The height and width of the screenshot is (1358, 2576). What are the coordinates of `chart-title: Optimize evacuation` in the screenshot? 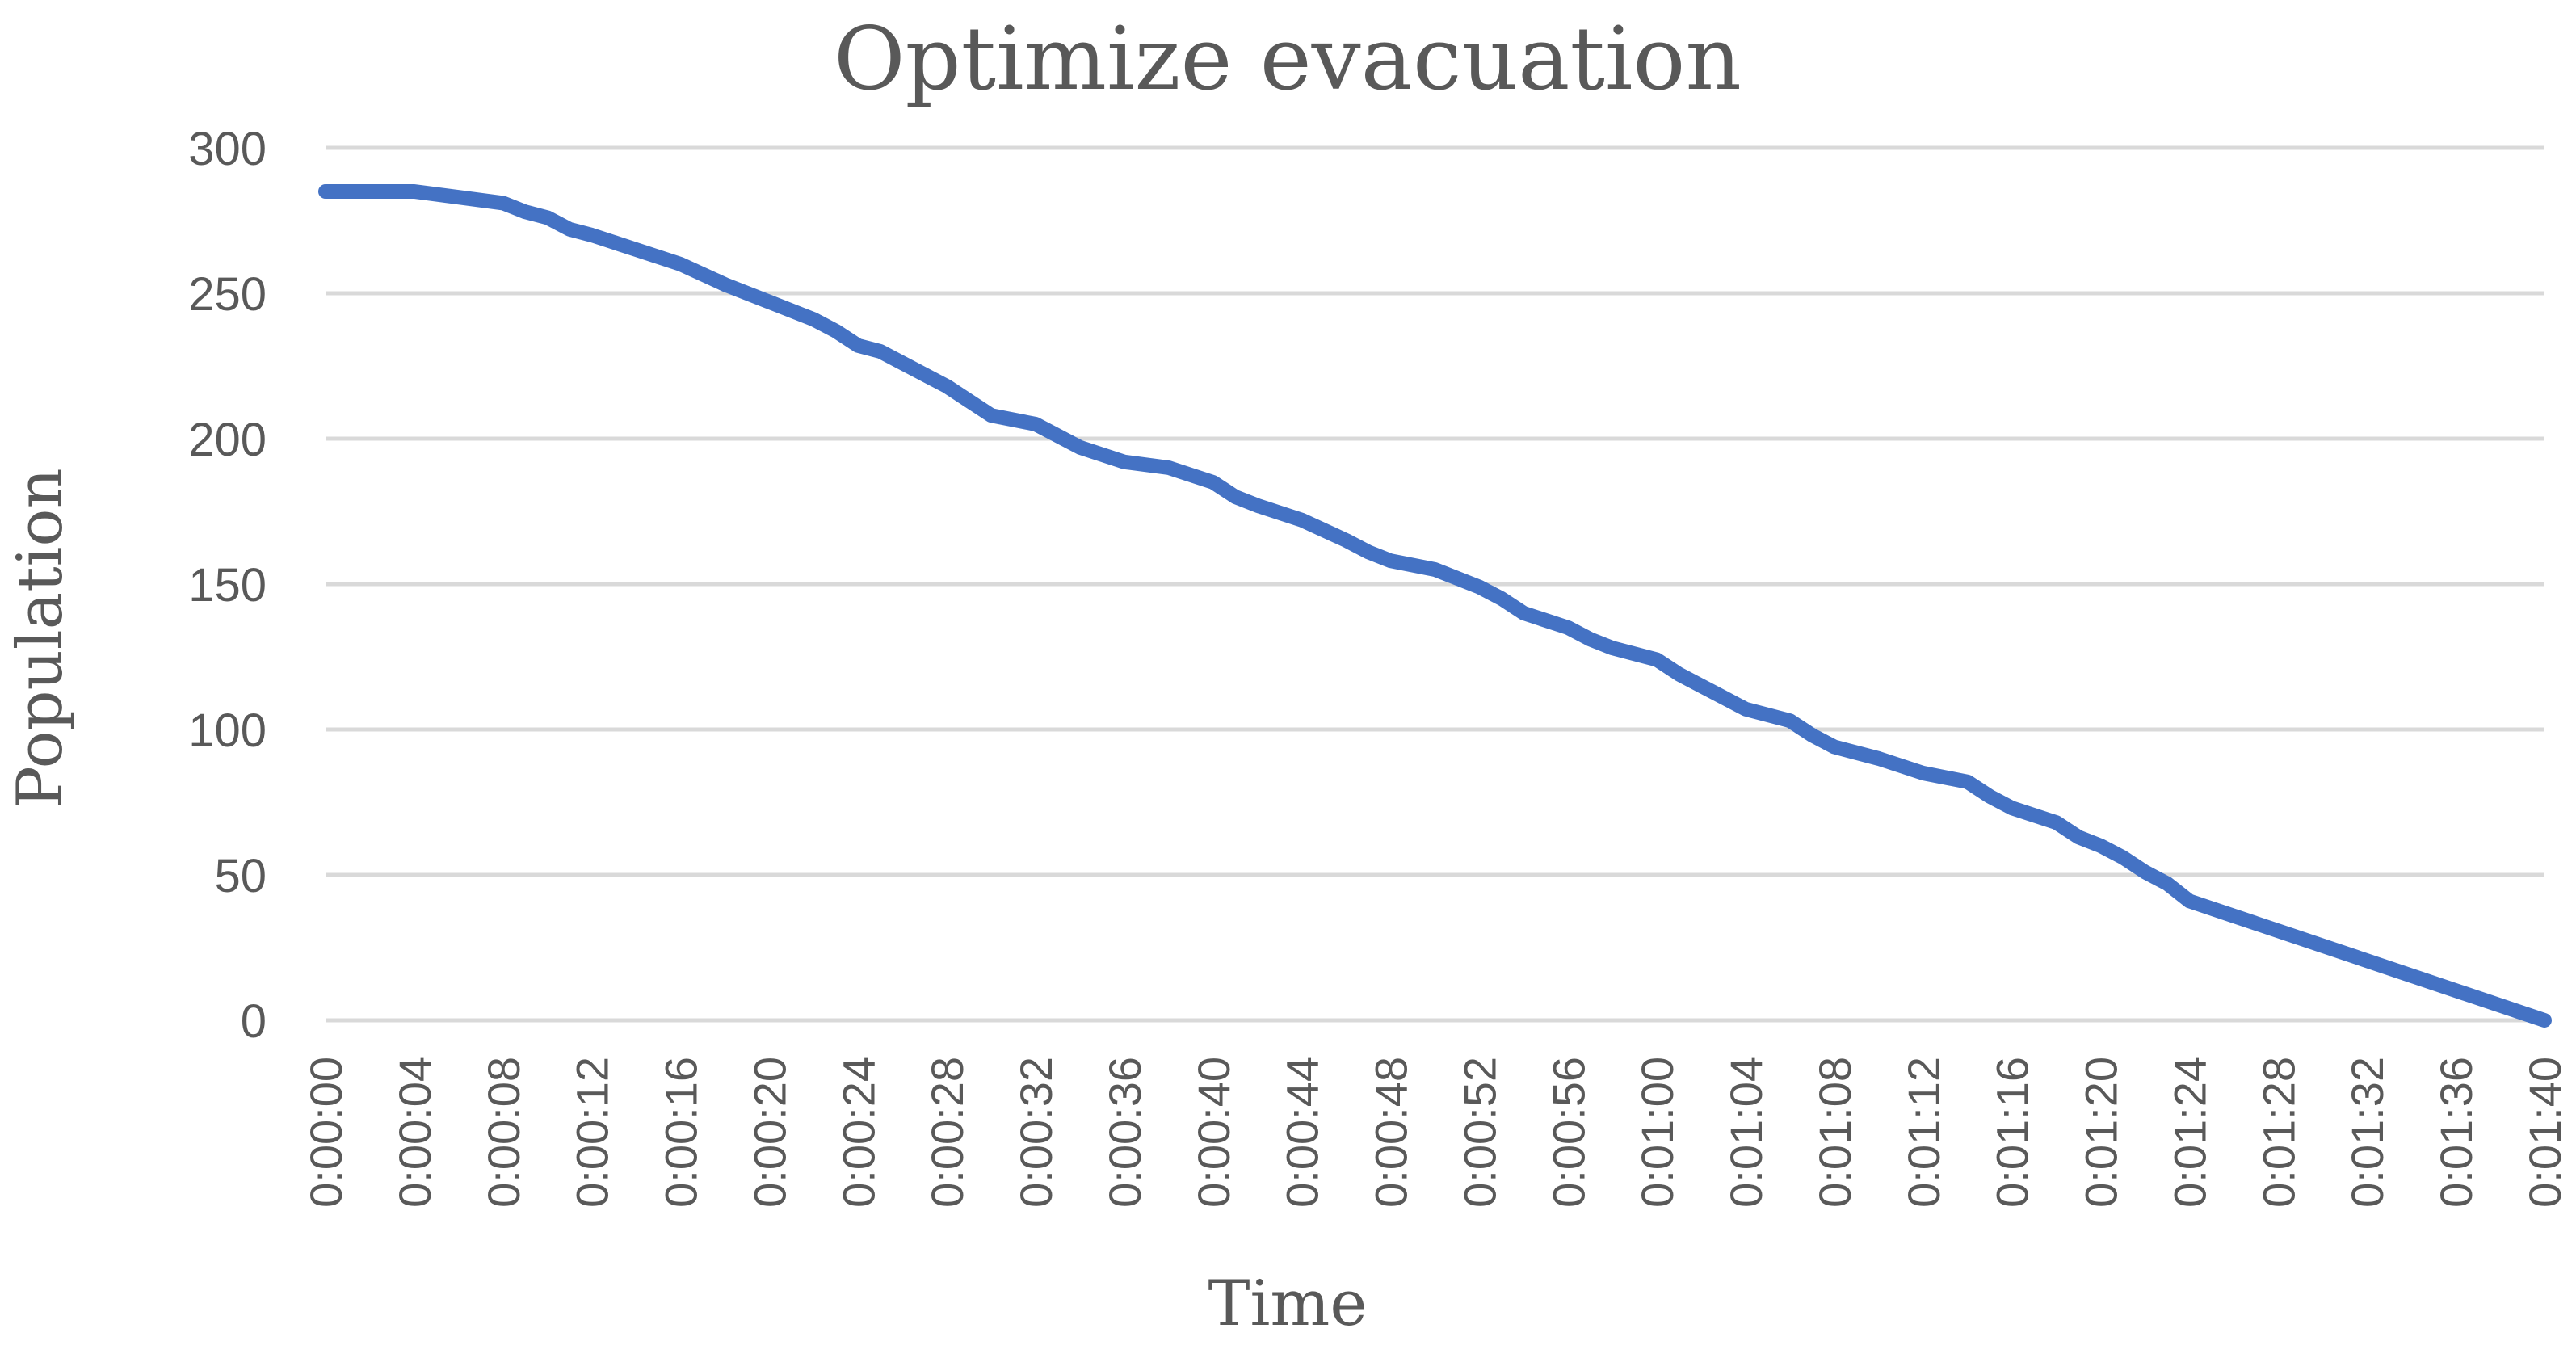 It's located at (1288, 59).